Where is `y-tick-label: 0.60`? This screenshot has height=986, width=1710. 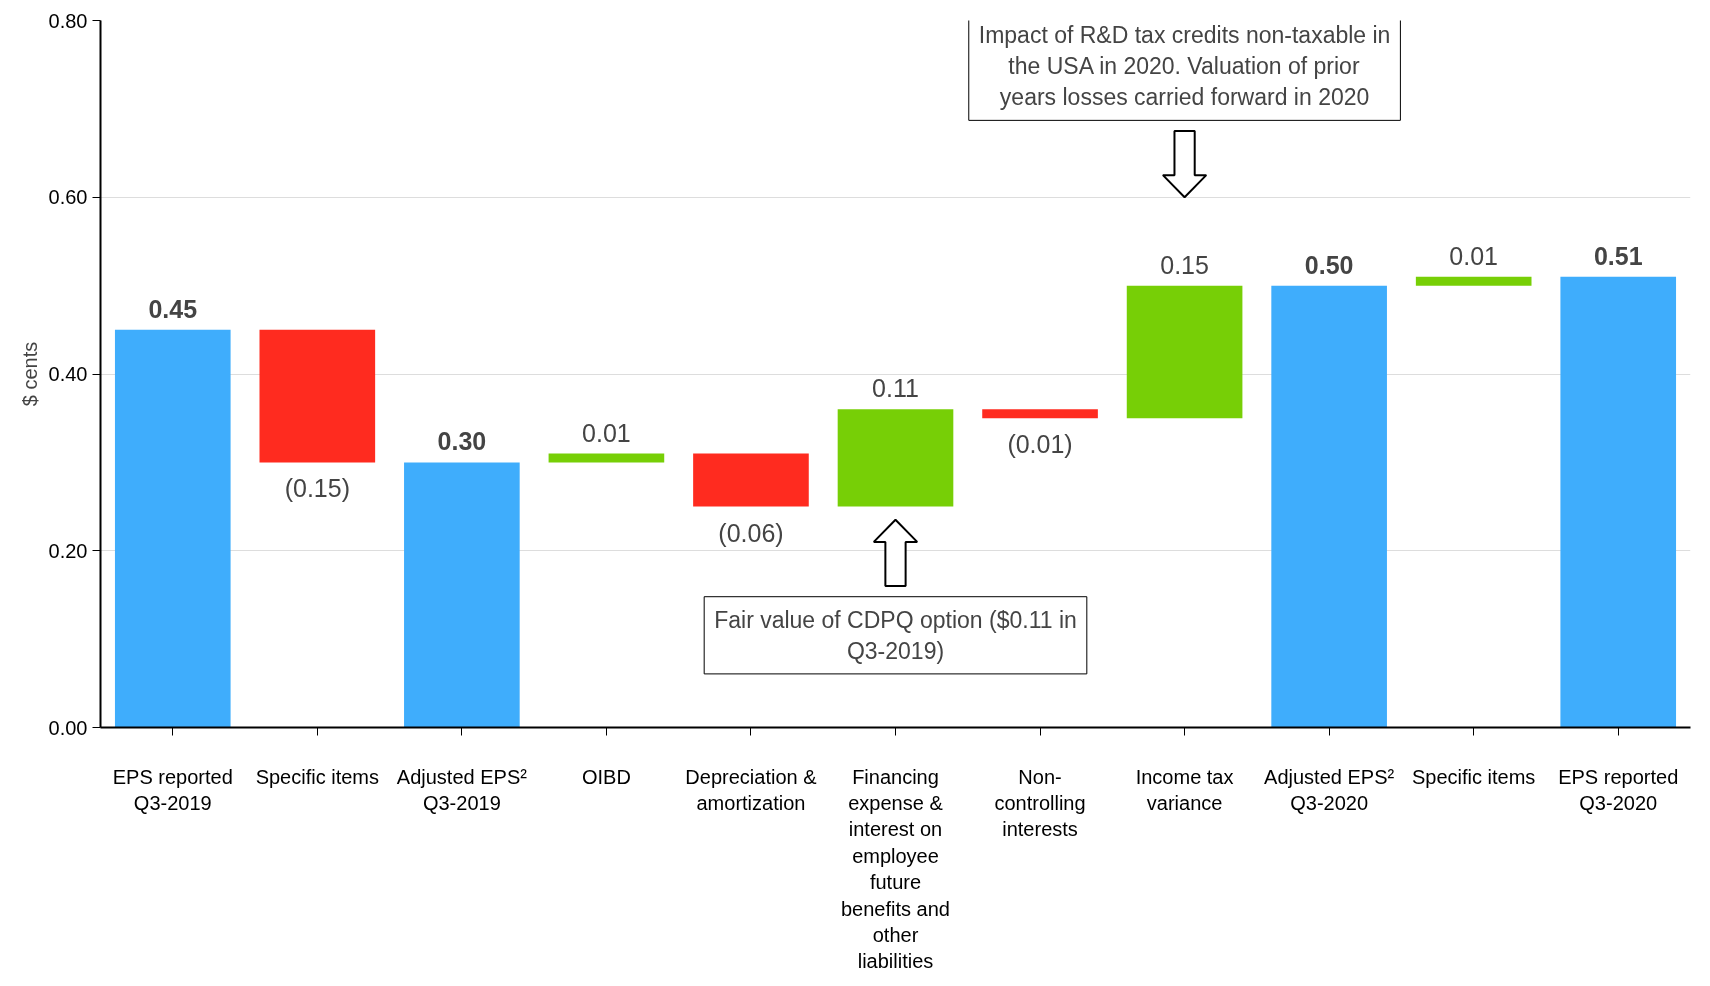
y-tick-label: 0.60 is located at coordinates (68, 197).